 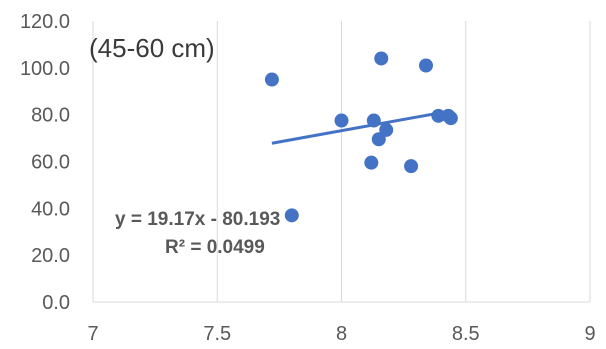 What do you see at coordinates (45, 69) in the screenshot?
I see `y-tick-label: 100.0` at bounding box center [45, 69].